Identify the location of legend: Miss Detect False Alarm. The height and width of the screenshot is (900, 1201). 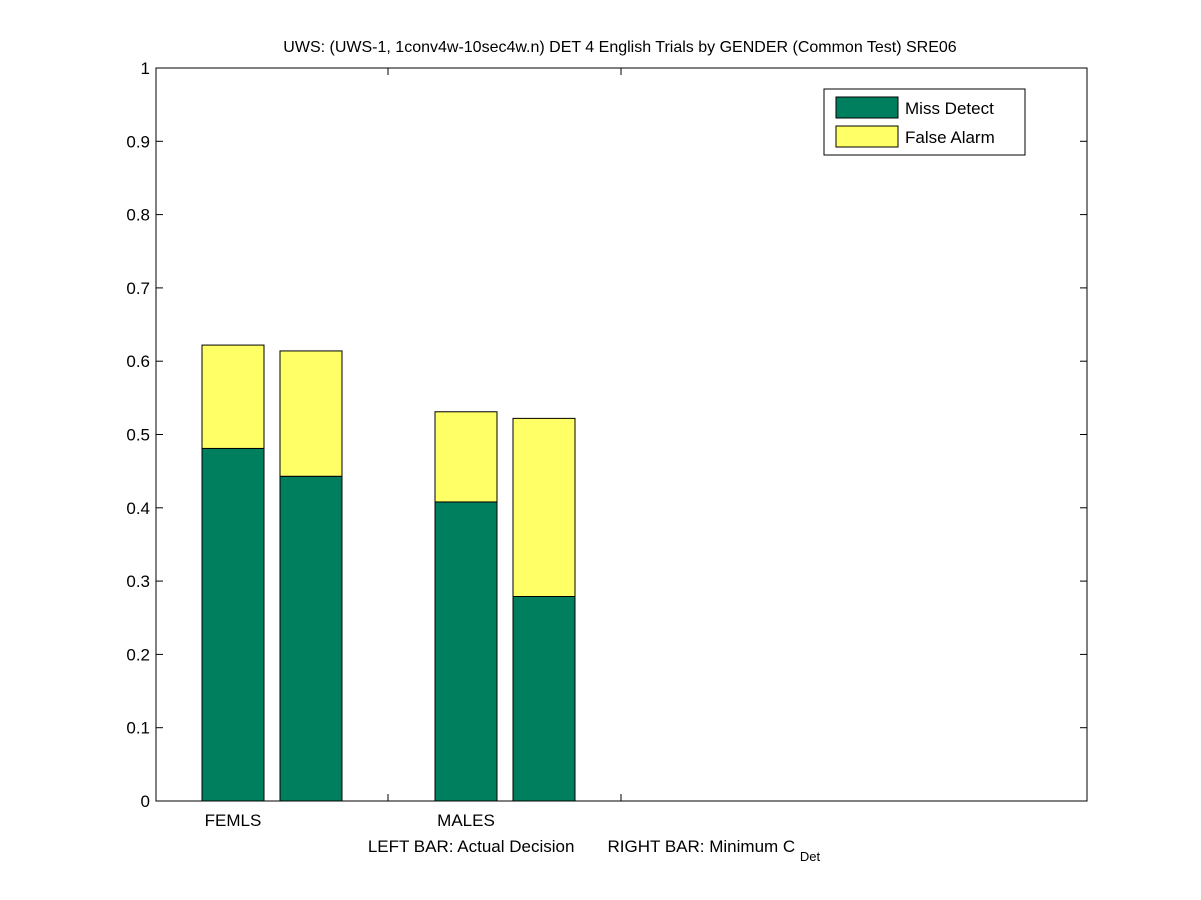
(924, 122).